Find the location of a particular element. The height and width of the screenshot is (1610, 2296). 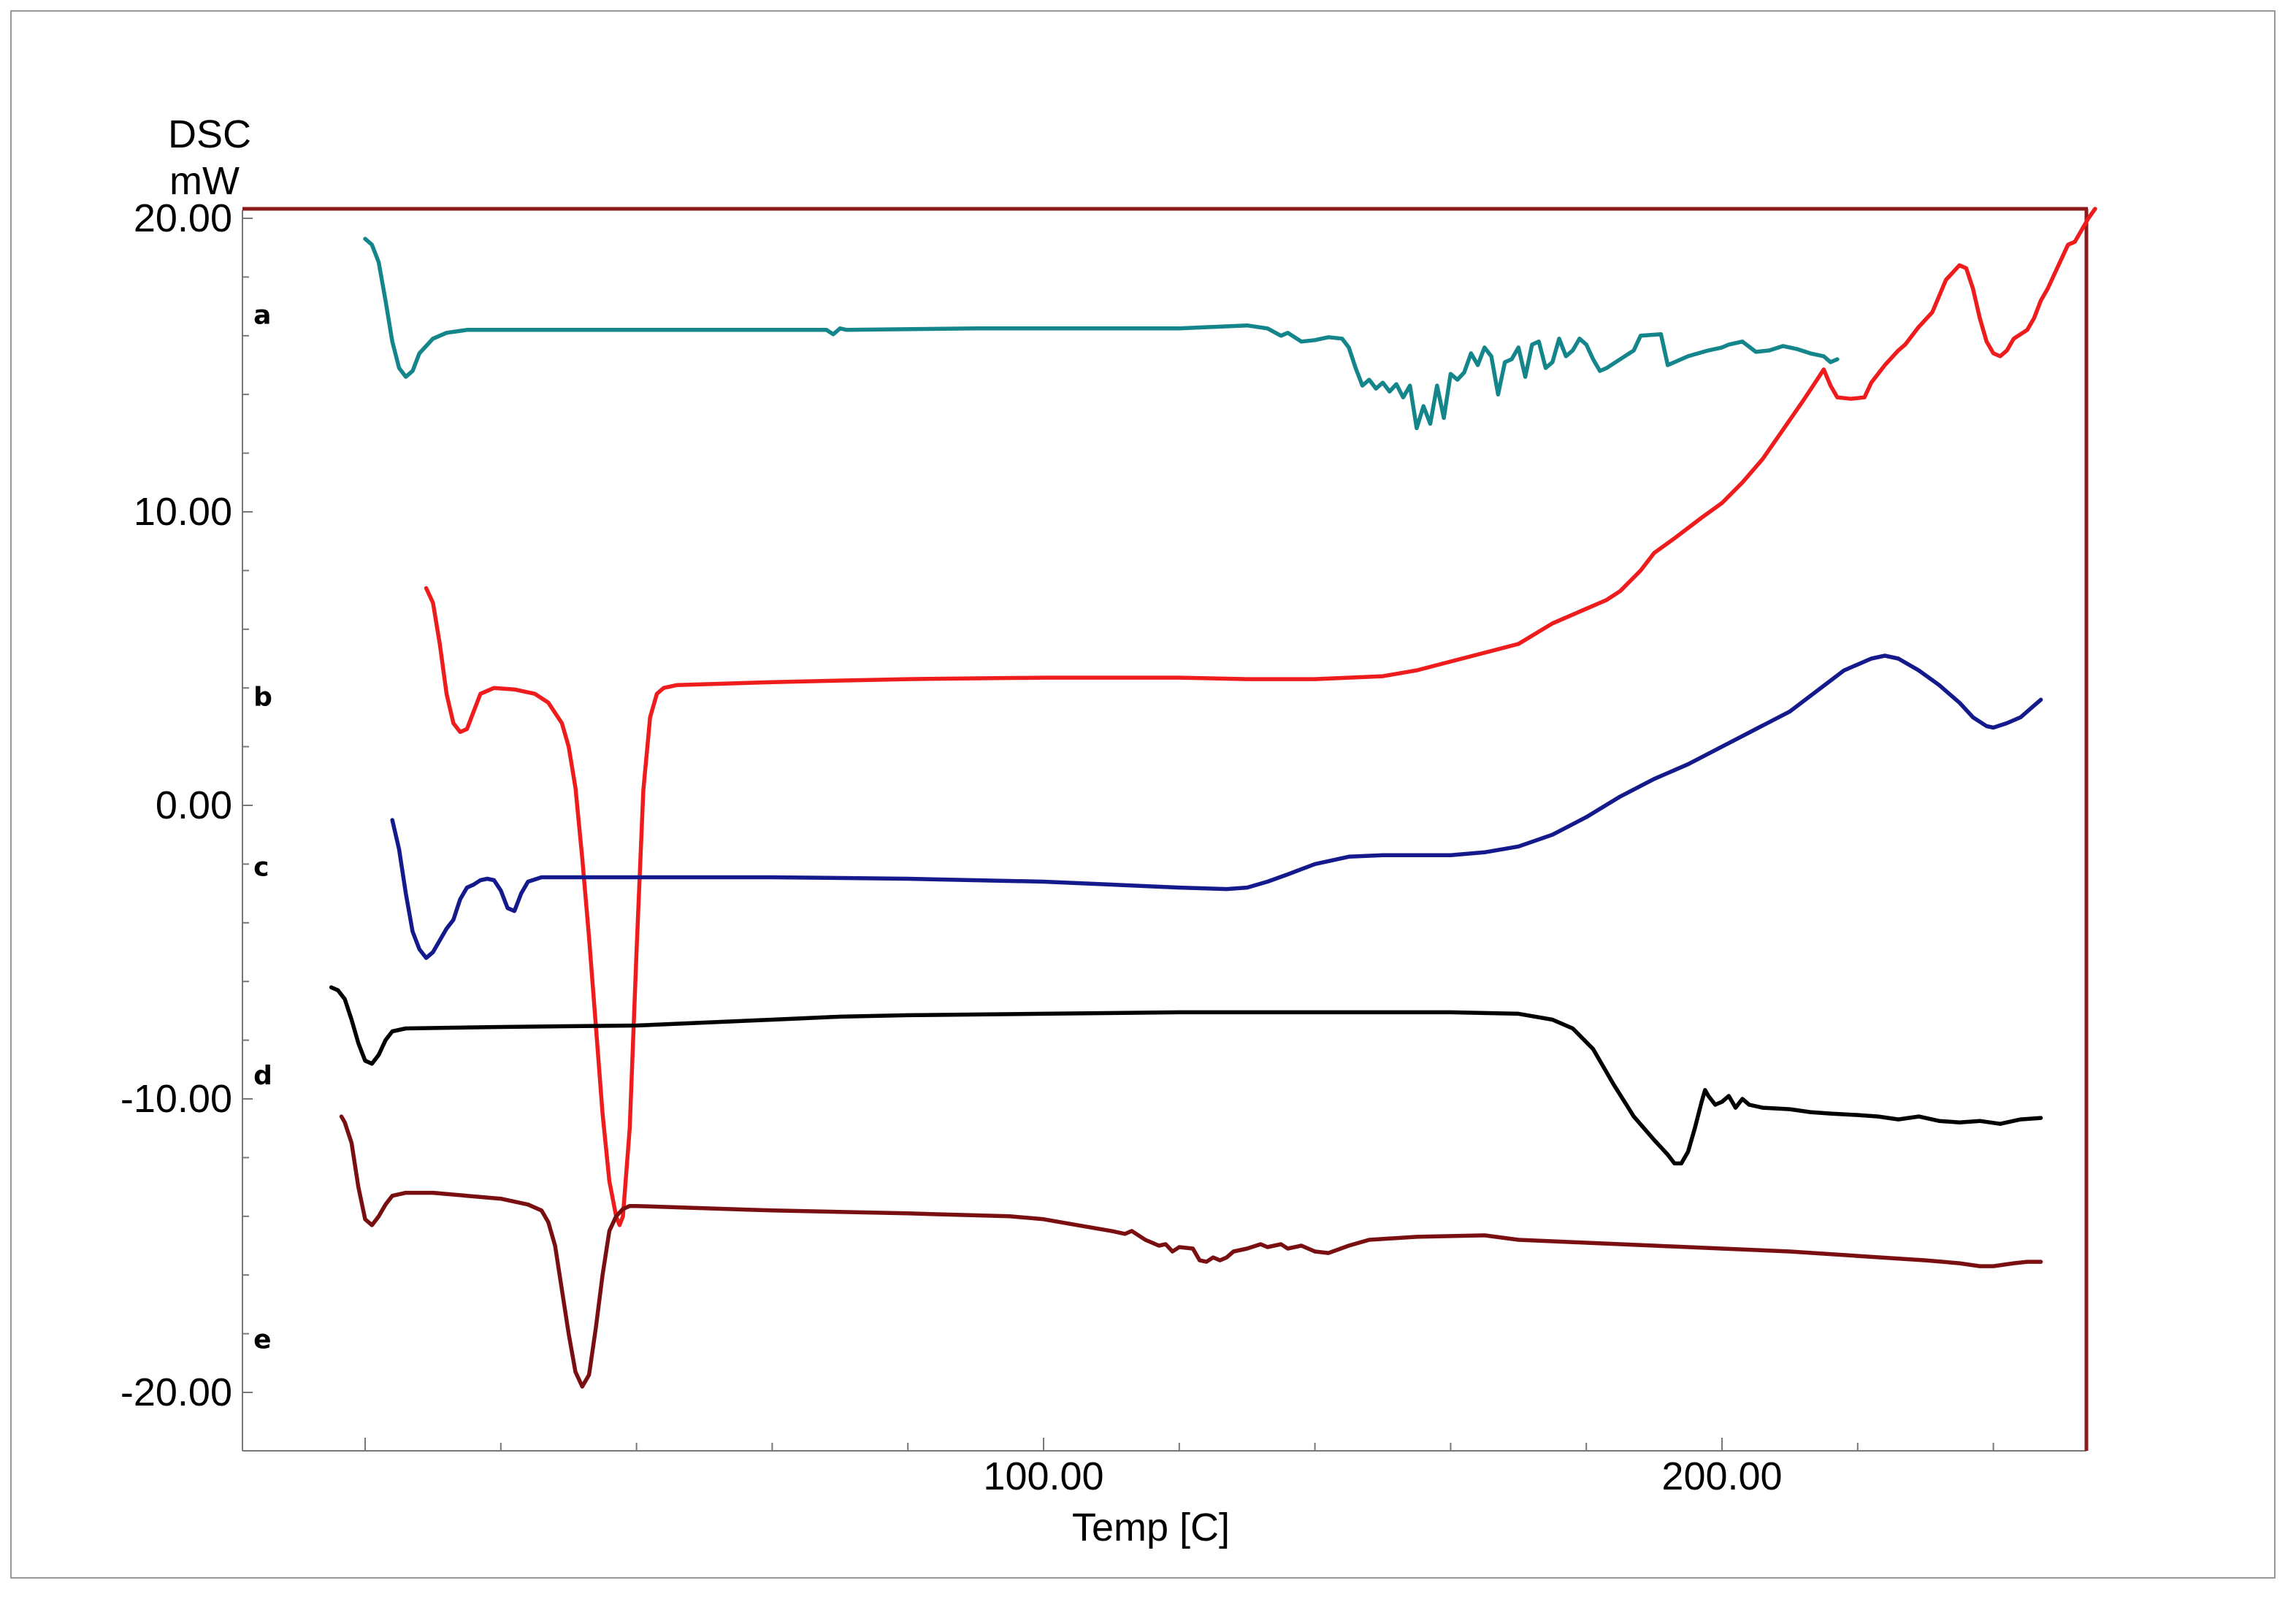

series-label-e: e is located at coordinates (262, 1340).